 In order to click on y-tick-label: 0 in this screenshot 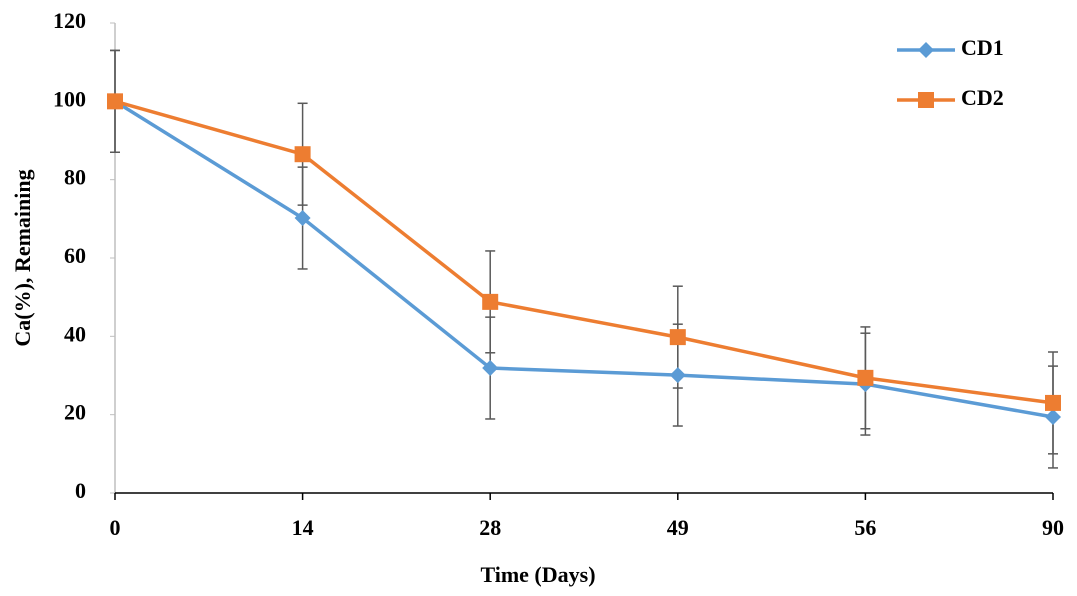, I will do `click(80, 490)`.